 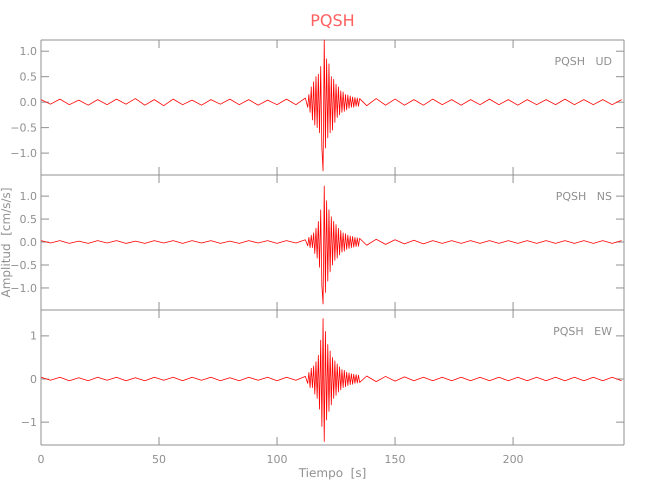 What do you see at coordinates (159, 459) in the screenshot?
I see `x-tick-label: 50` at bounding box center [159, 459].